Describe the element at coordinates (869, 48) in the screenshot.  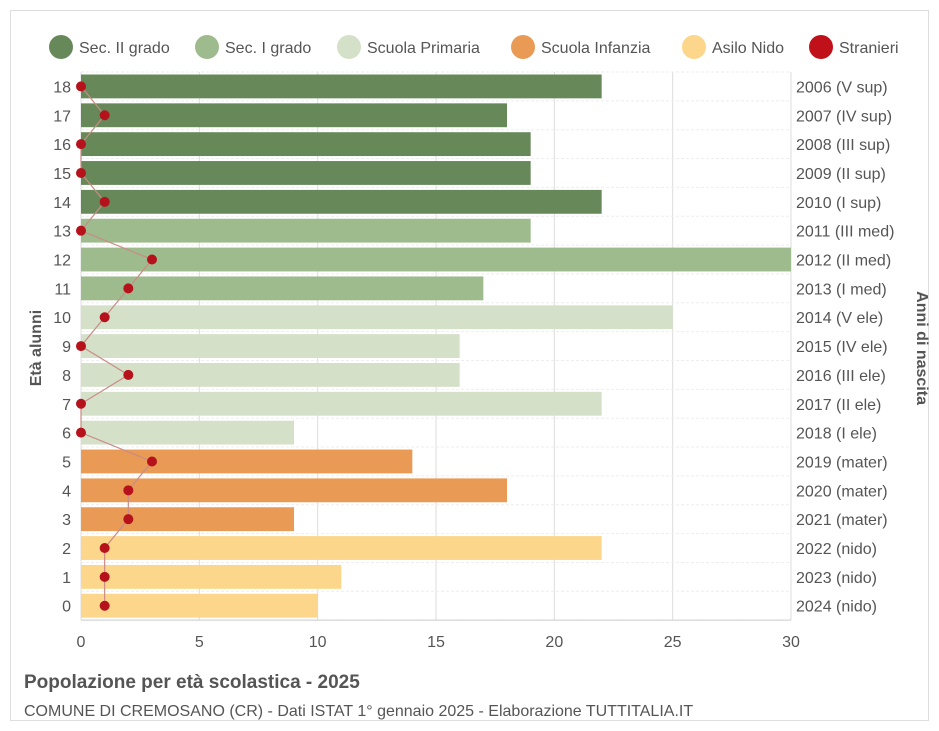
I see `legend-label: Stranieri` at that location.